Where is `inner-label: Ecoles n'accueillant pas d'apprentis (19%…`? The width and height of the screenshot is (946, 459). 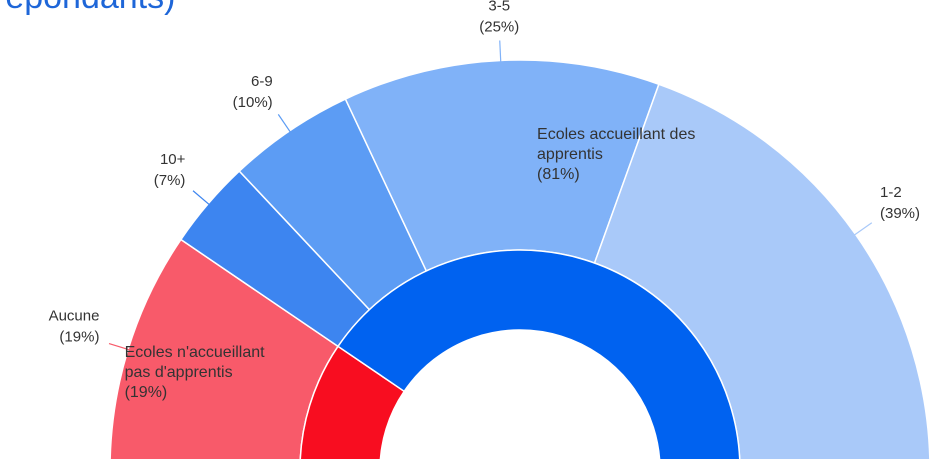
inner-label: Ecoles n'accueillant pas d'apprentis (19%… is located at coordinates (205, 373).